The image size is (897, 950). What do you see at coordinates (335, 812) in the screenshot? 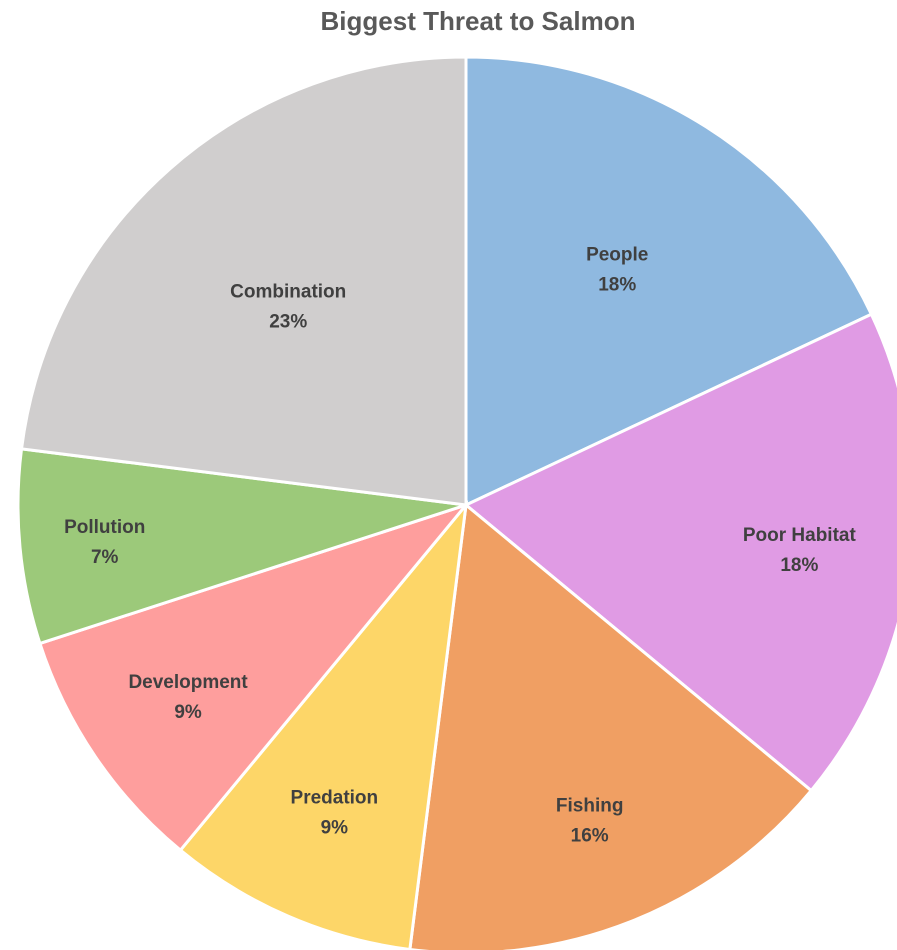
I see `data-label-predation: Predation 9%` at bounding box center [335, 812].